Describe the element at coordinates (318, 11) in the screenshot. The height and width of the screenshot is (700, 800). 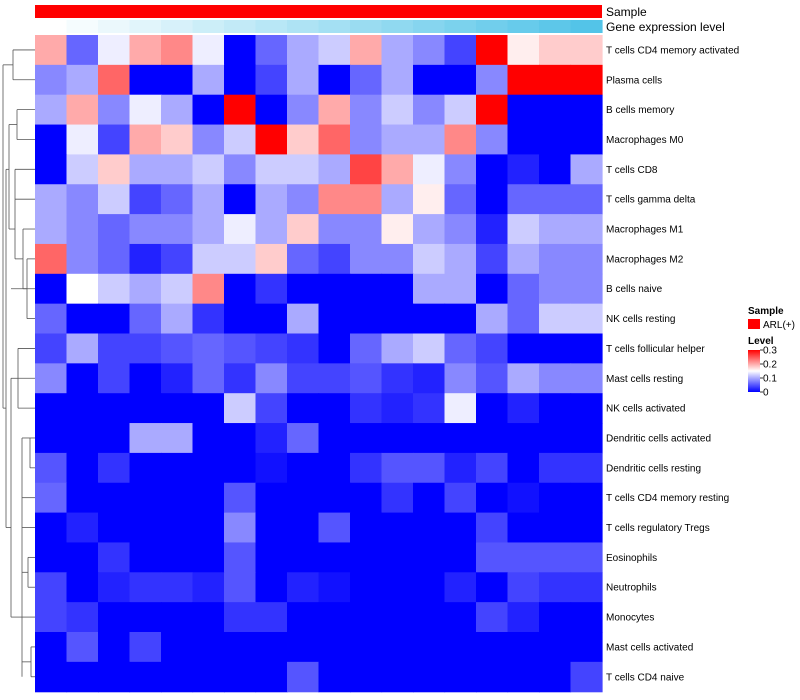
I see `sample-annotation-bar` at that location.